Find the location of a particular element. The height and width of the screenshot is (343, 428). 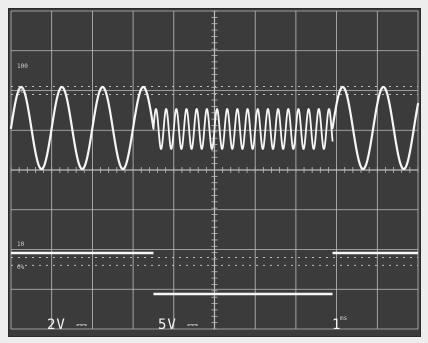

carrier-trace-high-frequency-burst is located at coordinates (243, 129).